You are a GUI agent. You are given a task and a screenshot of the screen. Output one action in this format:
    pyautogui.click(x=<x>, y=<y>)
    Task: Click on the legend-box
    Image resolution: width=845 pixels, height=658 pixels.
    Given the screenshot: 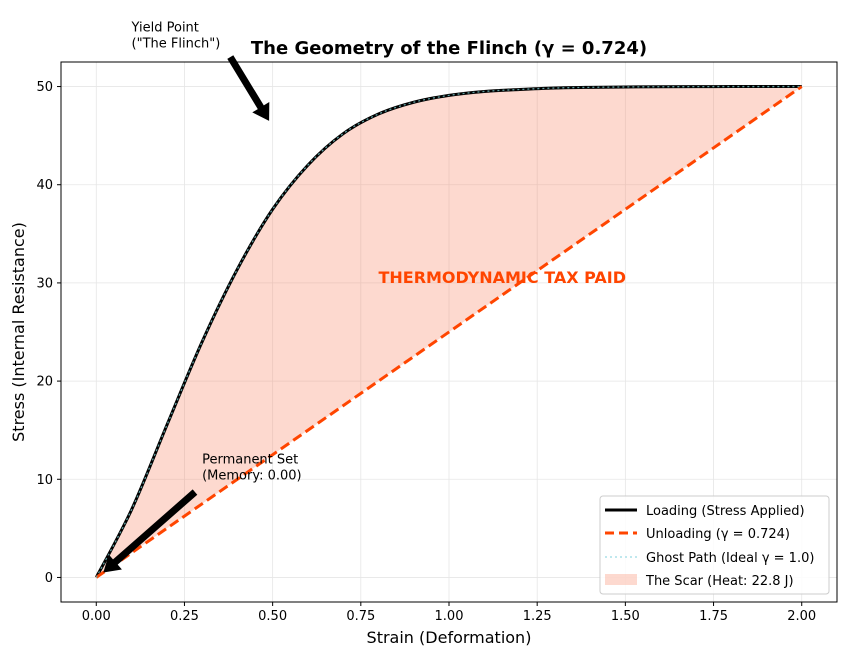 What is the action you would take?
    pyautogui.click(x=714, y=545)
    